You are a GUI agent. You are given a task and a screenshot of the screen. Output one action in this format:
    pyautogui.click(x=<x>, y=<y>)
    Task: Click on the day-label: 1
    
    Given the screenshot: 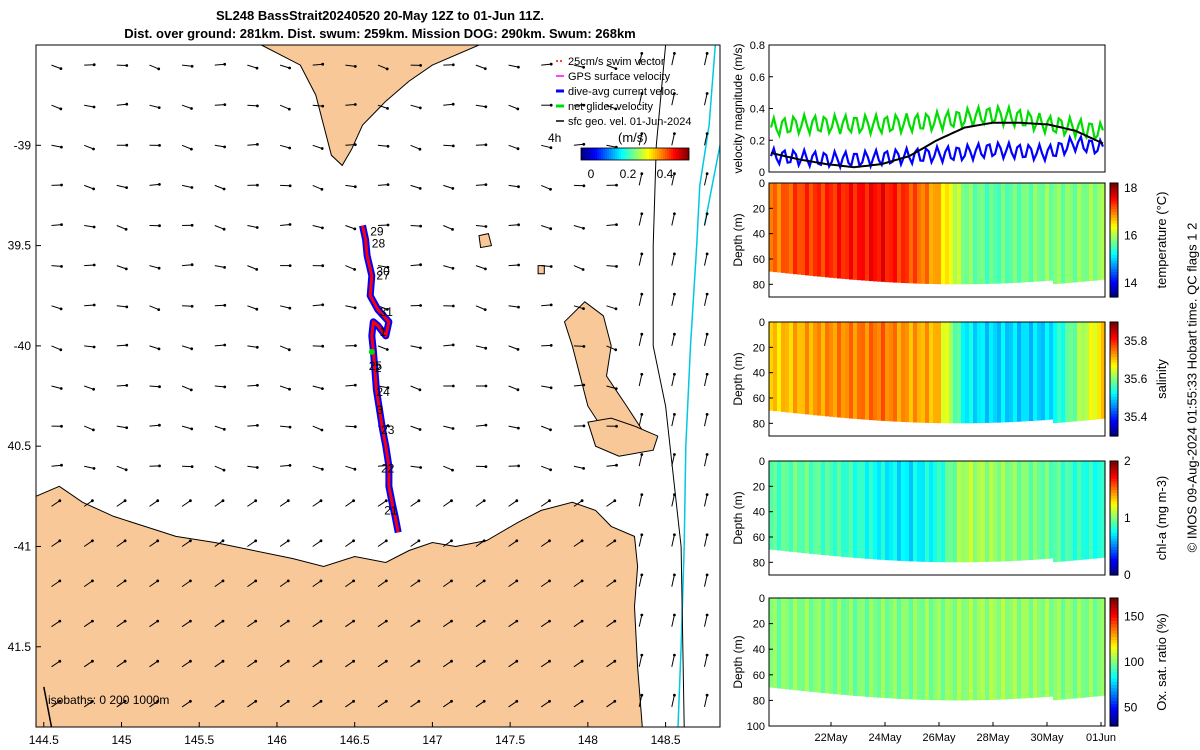 What is the action you would take?
    pyautogui.click(x=383, y=332)
    